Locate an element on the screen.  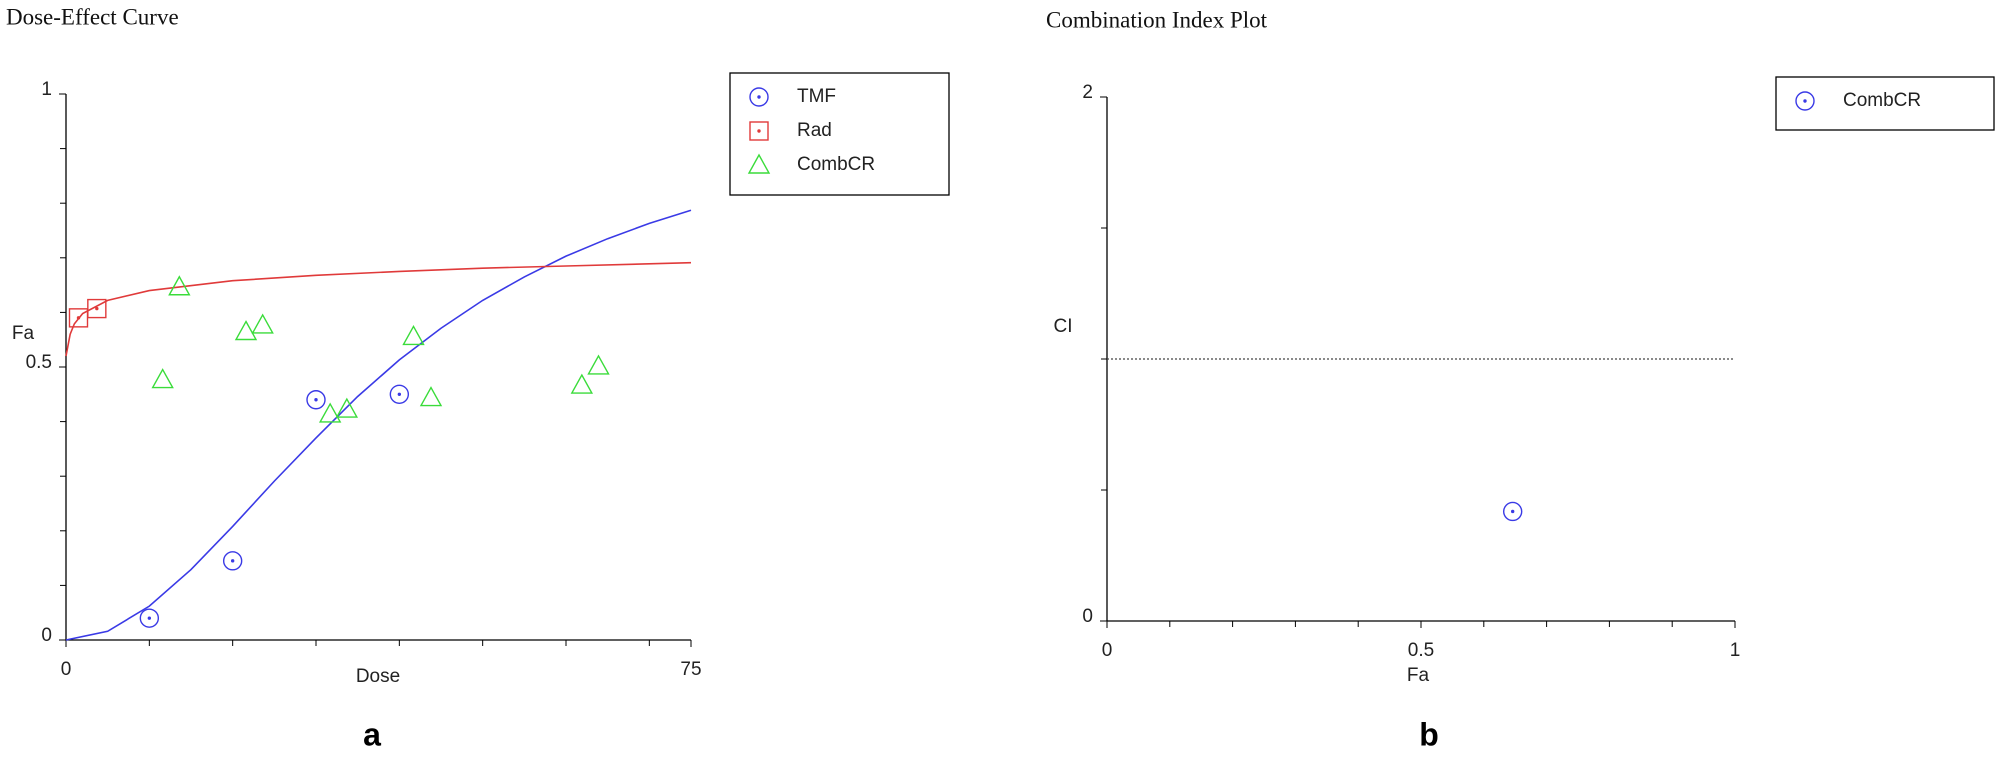
y-axis-label: CI is located at coordinates (1063, 326).